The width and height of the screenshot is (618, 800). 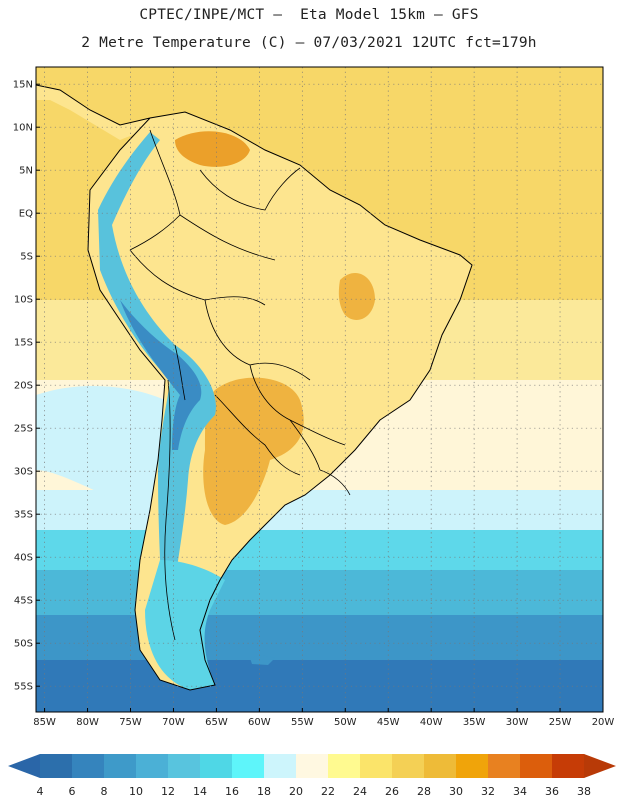 I want to click on lon-label: 65W, so click(x=216, y=722).